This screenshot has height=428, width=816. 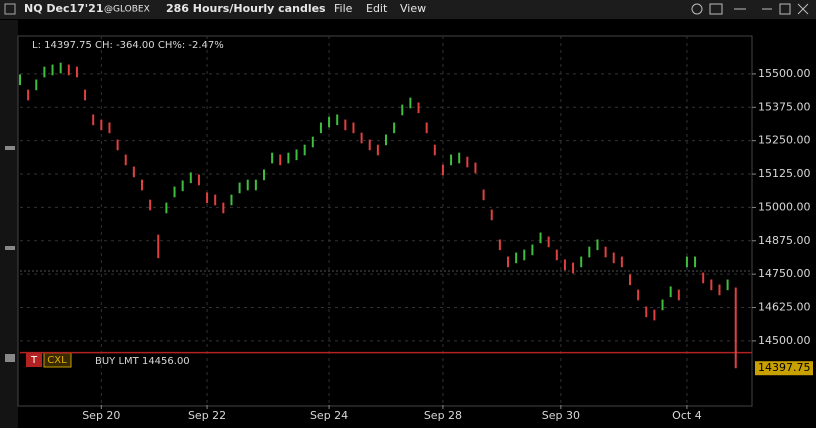 What do you see at coordinates (57, 360) in the screenshot?
I see `cancel-label: CXL` at bounding box center [57, 360].